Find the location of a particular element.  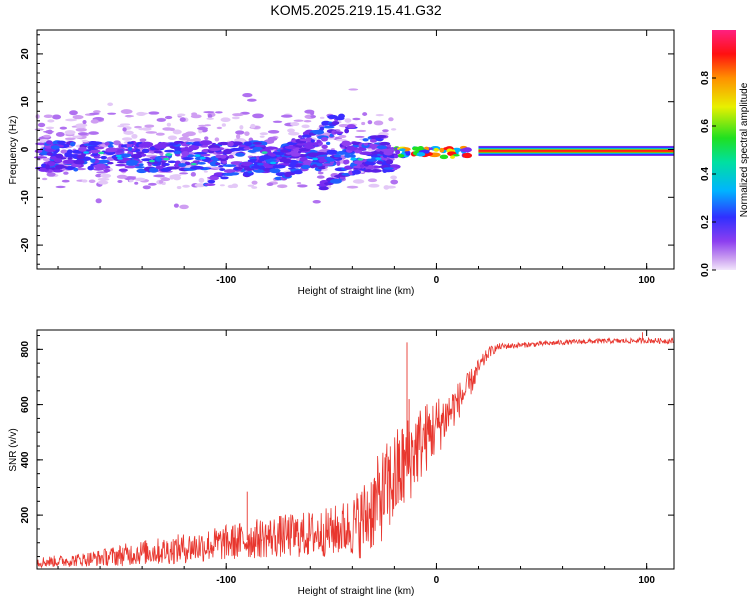

colorbar-tick-label: 0.8 is located at coordinates (705, 78).